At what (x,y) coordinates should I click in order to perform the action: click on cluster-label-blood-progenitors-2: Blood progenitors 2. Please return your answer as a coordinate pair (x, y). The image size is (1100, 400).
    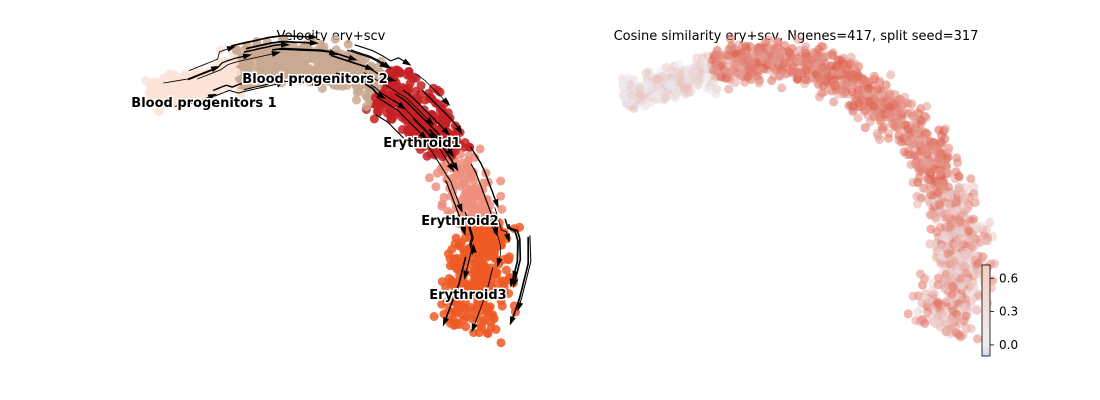
    Looking at the image, I should click on (314, 79).